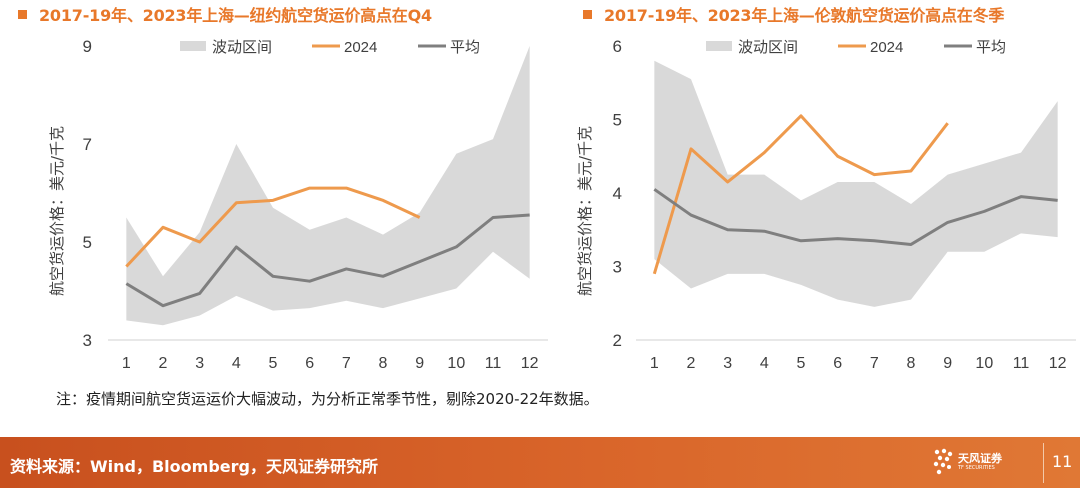 The height and width of the screenshot is (488, 1080). Describe the element at coordinates (804, 15) in the screenshot. I see `right-chart-title-text: 2017-19年、2023年上海—伦敦航空货运价高点在冬季` at that location.